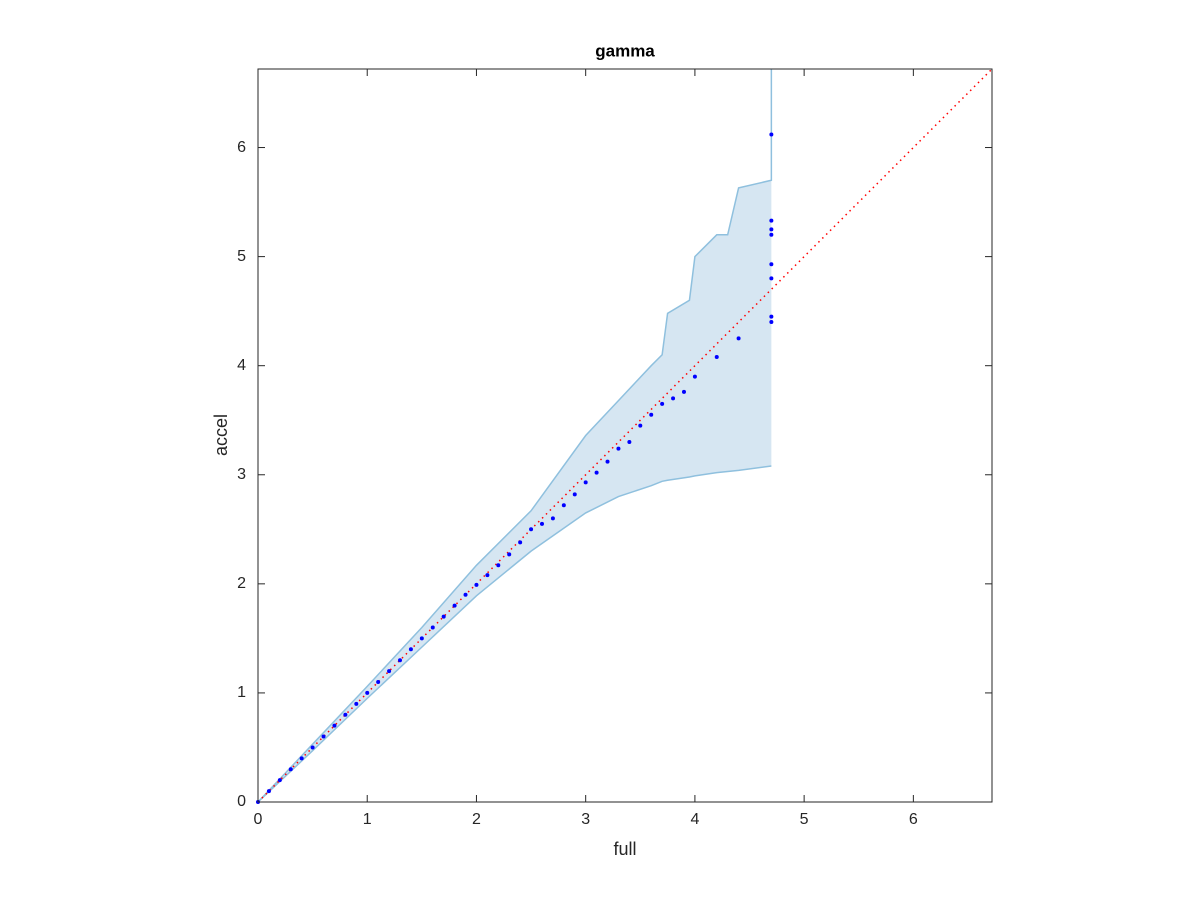  Describe the element at coordinates (241, 801) in the screenshot. I see `y-tick-label: 0` at that location.